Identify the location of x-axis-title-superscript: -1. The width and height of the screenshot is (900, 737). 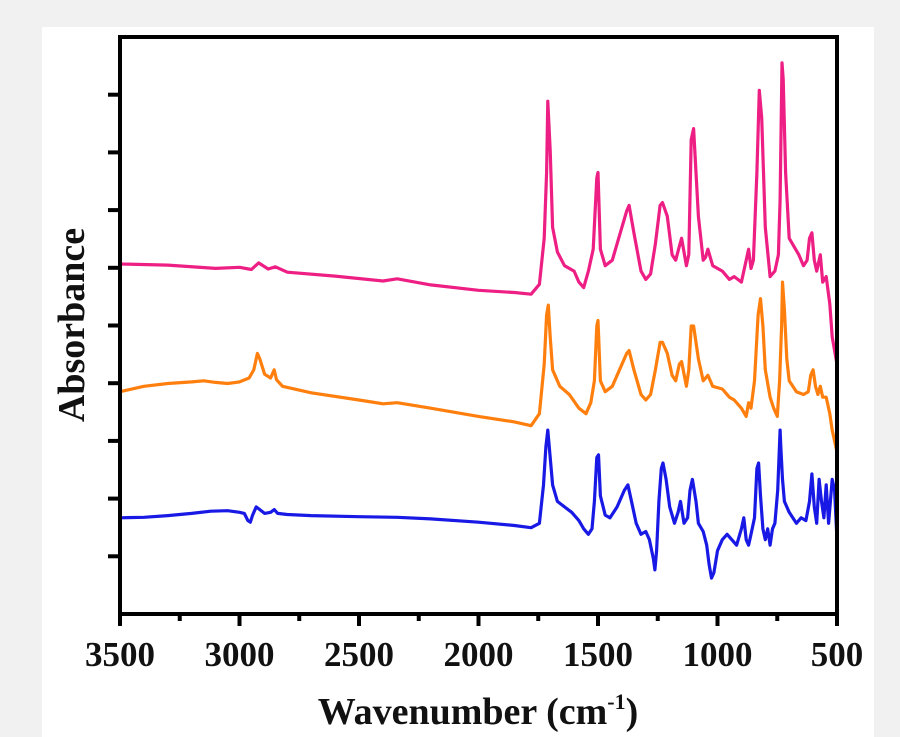
(616, 701).